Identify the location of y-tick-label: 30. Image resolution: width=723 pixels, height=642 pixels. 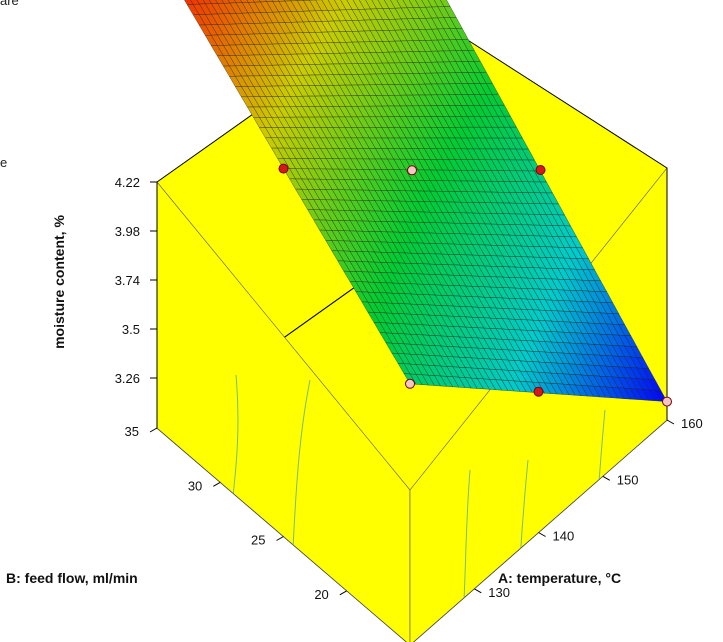
(195, 485).